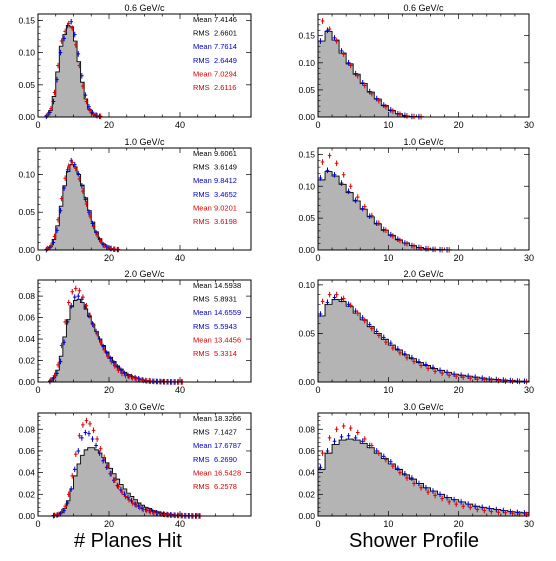  What do you see at coordinates (202, 19) in the screenshot?
I see `stat-label: Mean` at bounding box center [202, 19].